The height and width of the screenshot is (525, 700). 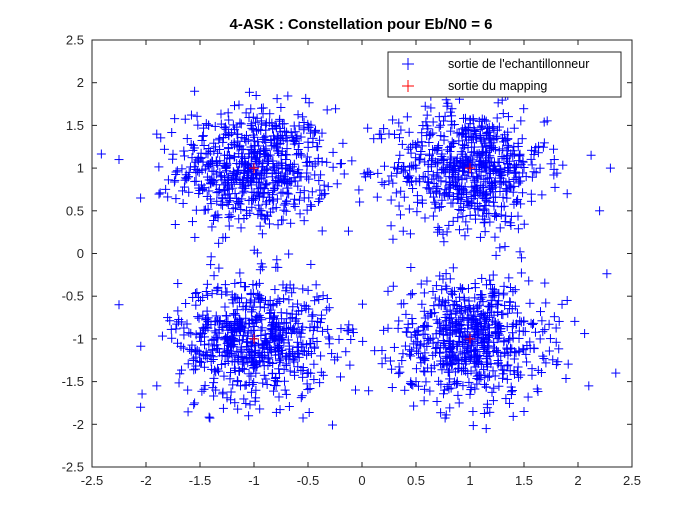 What do you see at coordinates (73, 467) in the screenshot?
I see `y-tick-label: -2.5` at bounding box center [73, 467].